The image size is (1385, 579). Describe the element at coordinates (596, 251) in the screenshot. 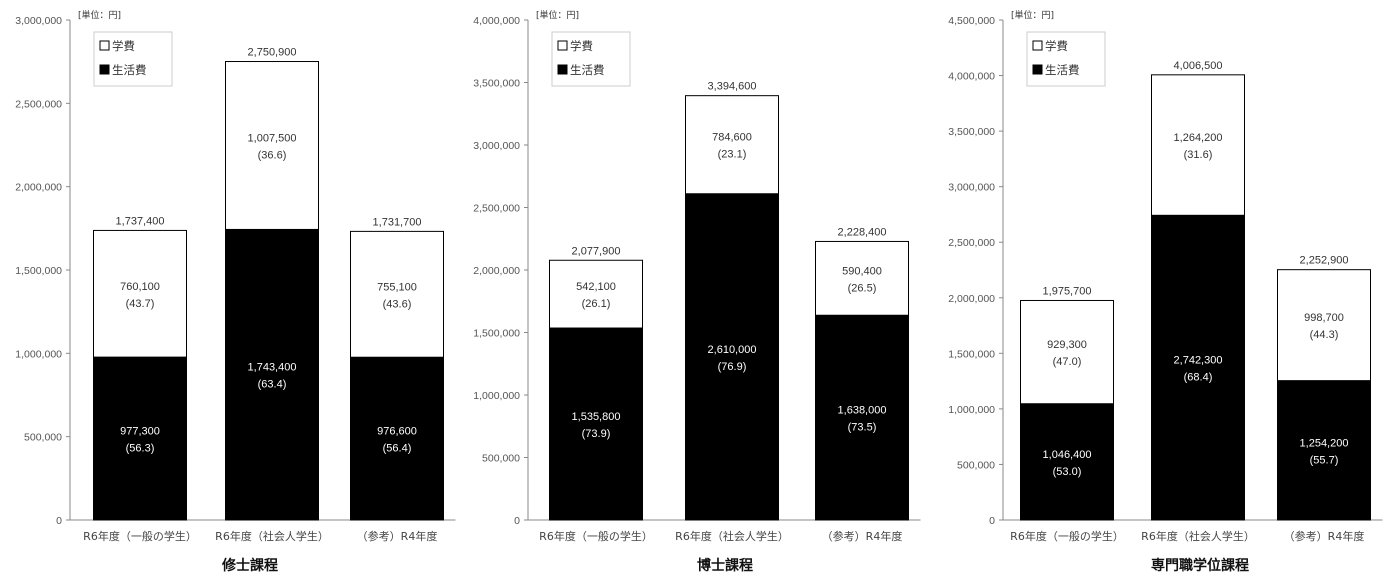

I see `data-label-total: 2,077,900` at that location.